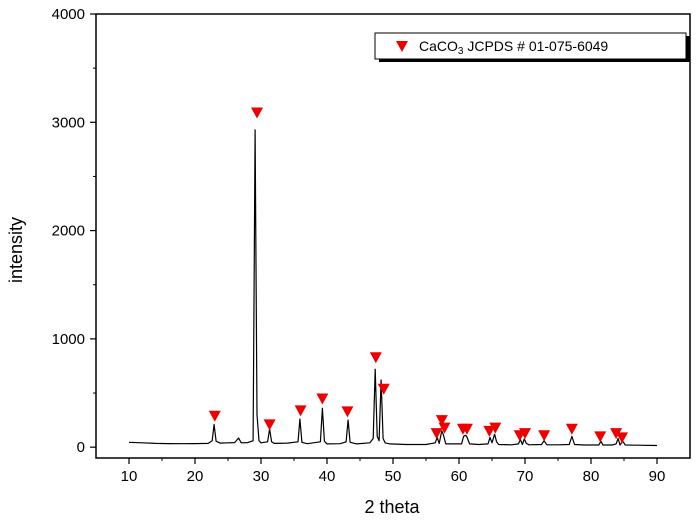 This screenshot has width=700, height=524. I want to click on legend-label: CaCO3 JCPDS # 01-075-6049, so click(513, 47).